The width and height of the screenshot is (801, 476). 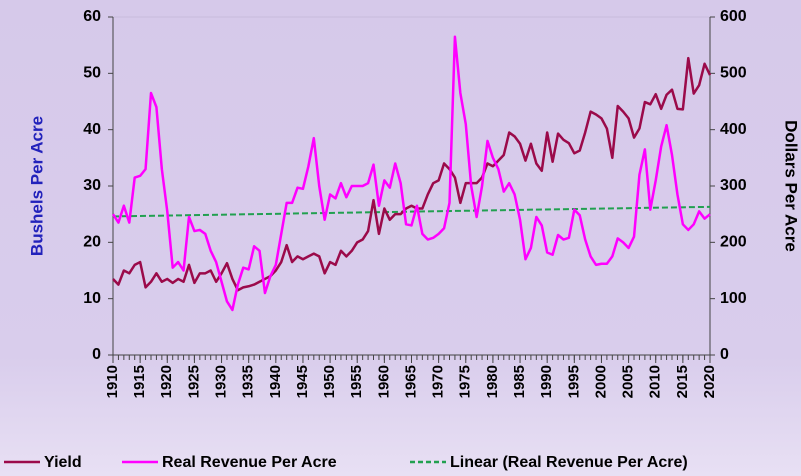 What do you see at coordinates (356, 381) in the screenshot?
I see `x-tick-label: 1955` at bounding box center [356, 381].